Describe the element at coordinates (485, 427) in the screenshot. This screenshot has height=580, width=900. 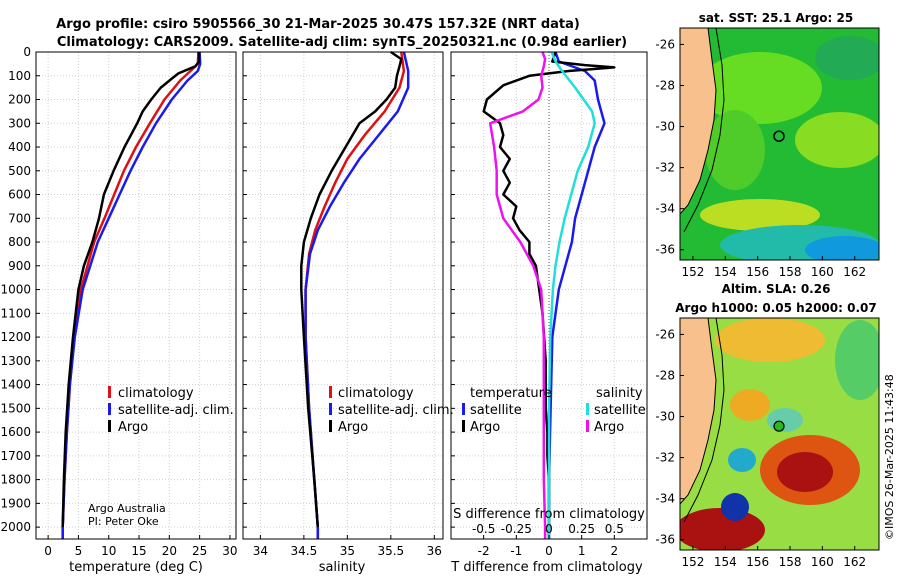
I see `legend-label-t-argo: Argo` at that location.